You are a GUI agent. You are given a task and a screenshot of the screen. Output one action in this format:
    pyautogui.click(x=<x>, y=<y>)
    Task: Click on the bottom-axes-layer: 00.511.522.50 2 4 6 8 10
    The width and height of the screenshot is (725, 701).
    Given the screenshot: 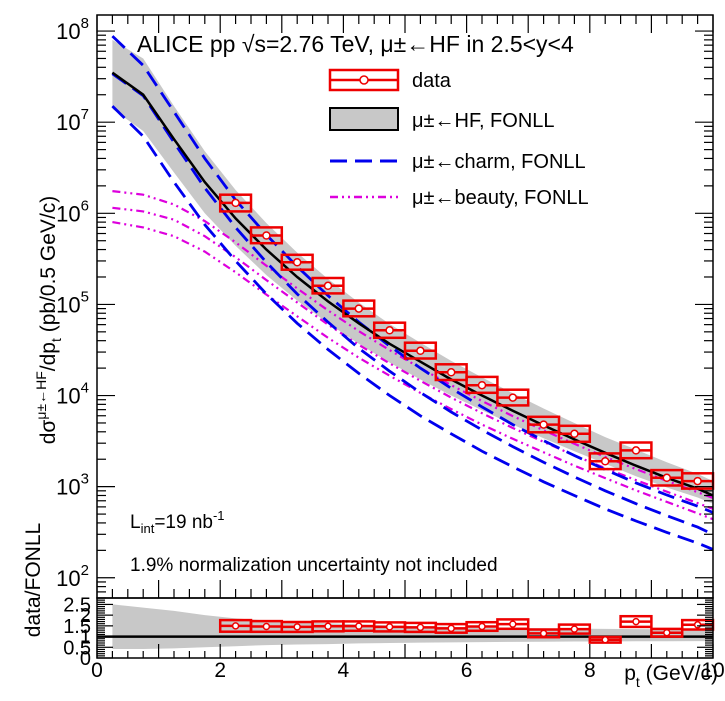 What is the action you would take?
    pyautogui.click(x=393, y=638)
    